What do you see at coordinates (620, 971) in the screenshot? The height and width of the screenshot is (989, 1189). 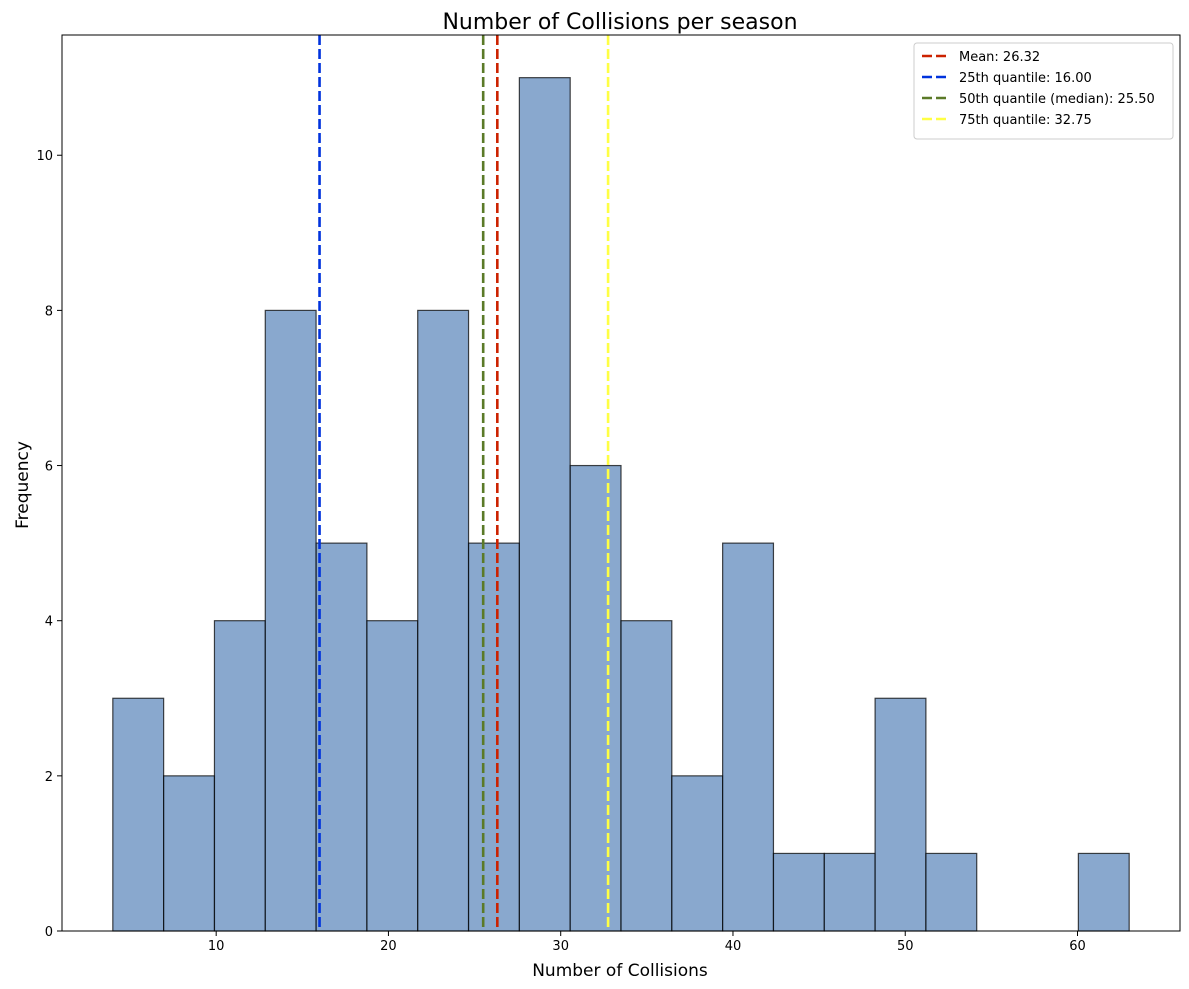 I see `x-axis-label: Number of Collisions` at bounding box center [620, 971].